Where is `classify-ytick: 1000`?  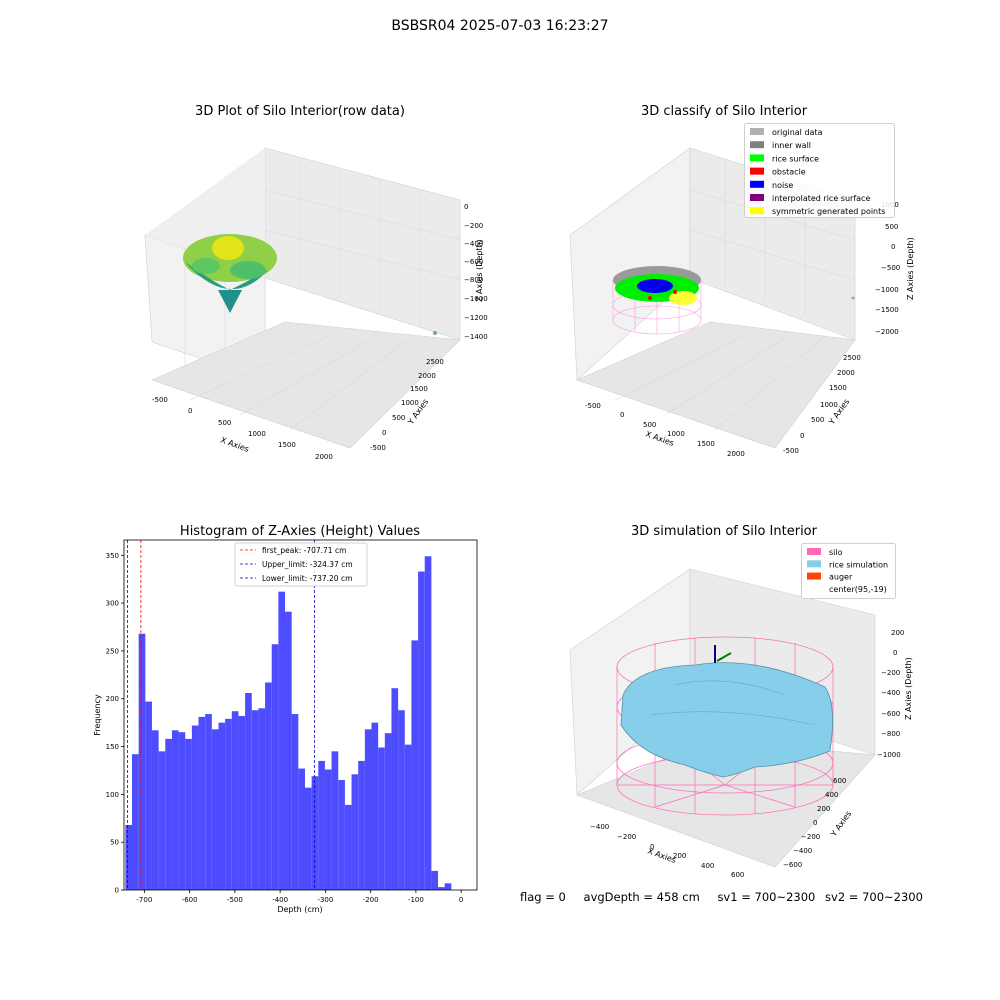
classify-ytick: 1000 is located at coordinates (829, 405).